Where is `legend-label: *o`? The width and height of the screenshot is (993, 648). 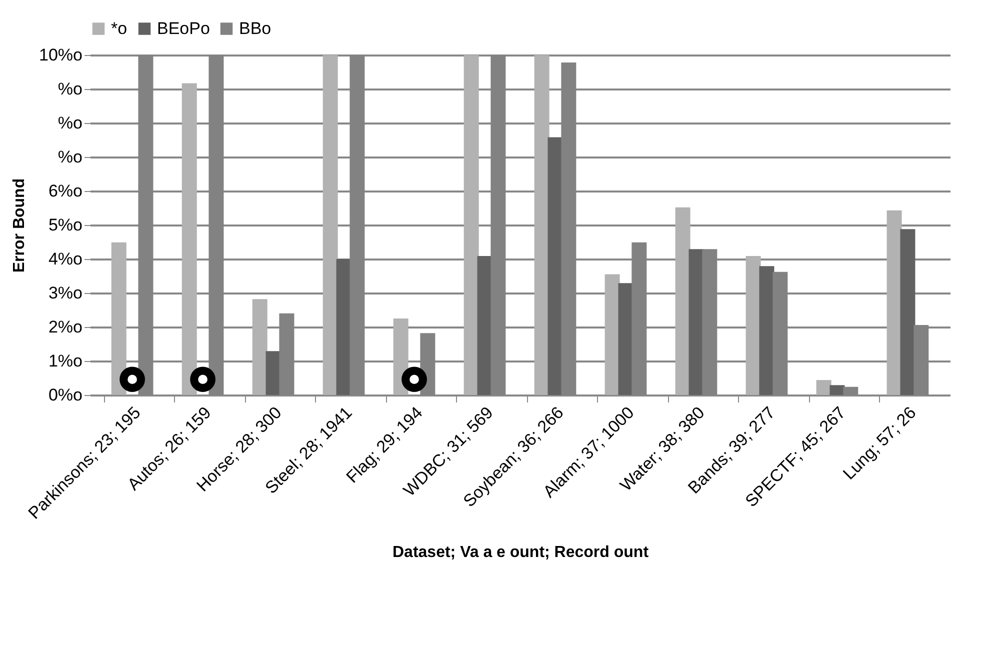 legend-label: *o is located at coordinates (119, 28).